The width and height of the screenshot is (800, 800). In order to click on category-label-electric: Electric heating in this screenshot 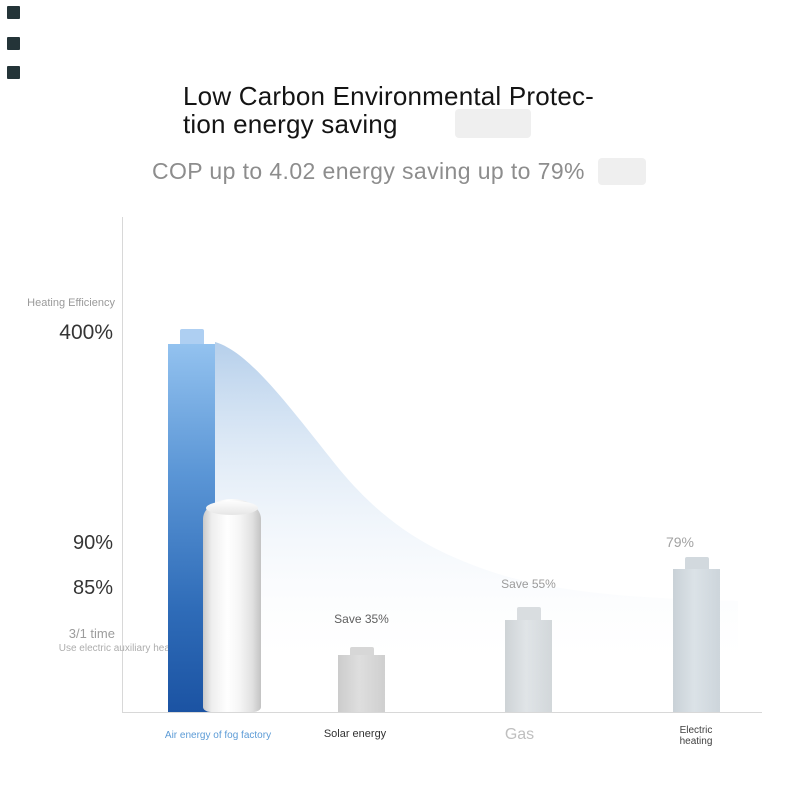, I will do `click(696, 736)`.